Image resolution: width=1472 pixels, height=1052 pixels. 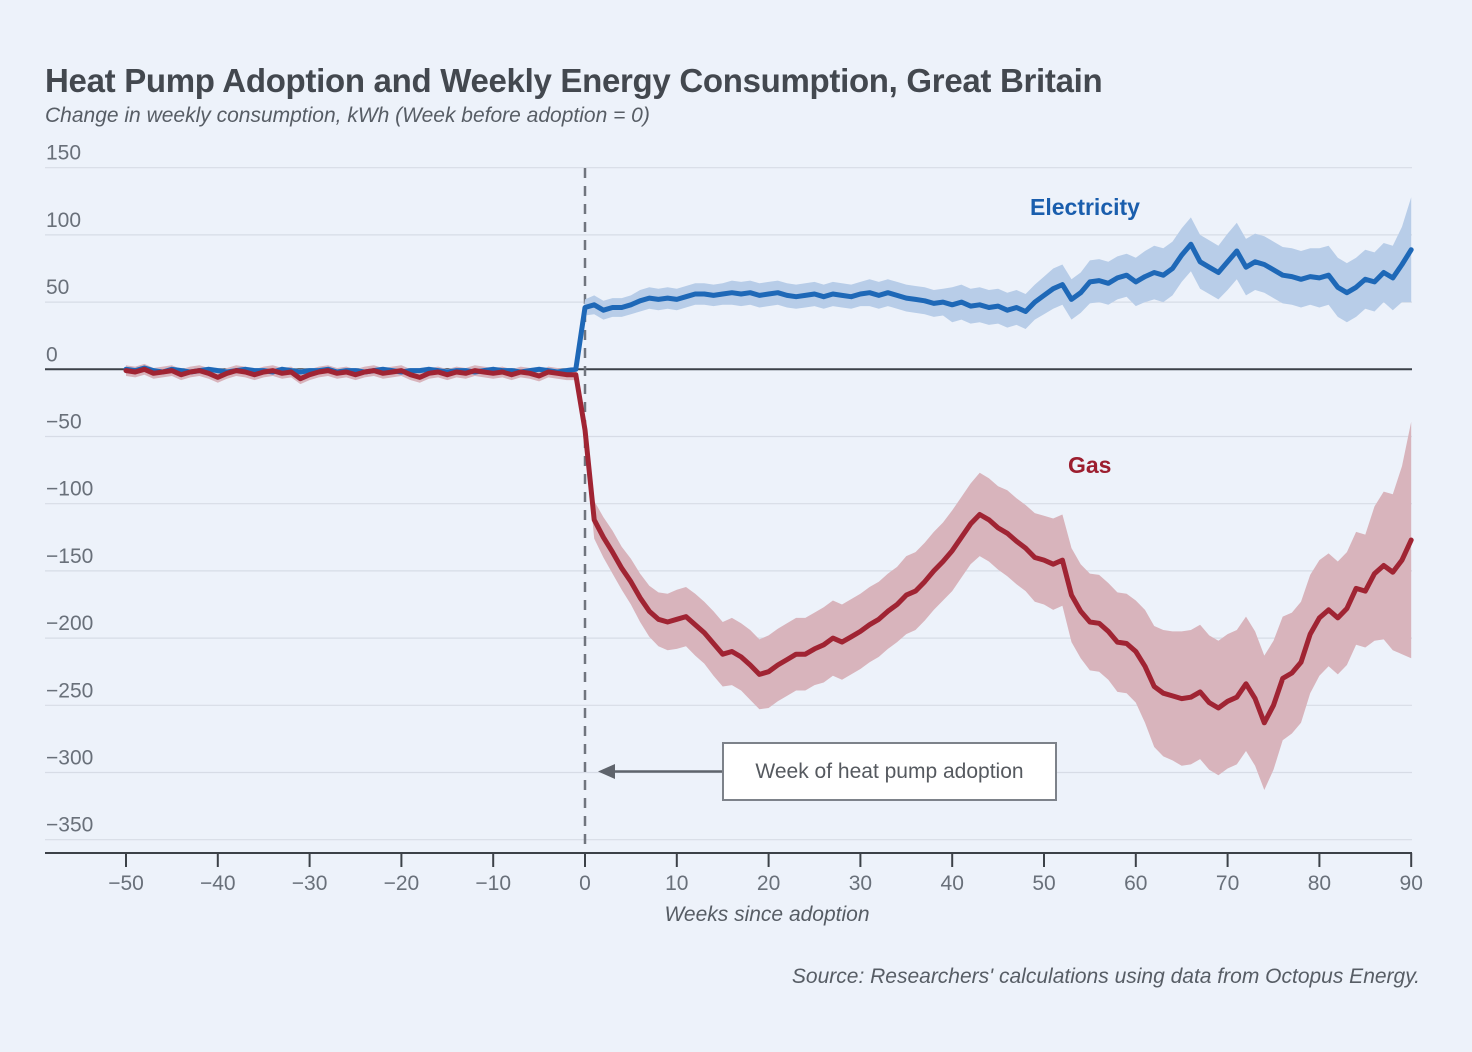 What do you see at coordinates (767, 914) in the screenshot?
I see `x-axis-title: Weeks since adoption` at bounding box center [767, 914].